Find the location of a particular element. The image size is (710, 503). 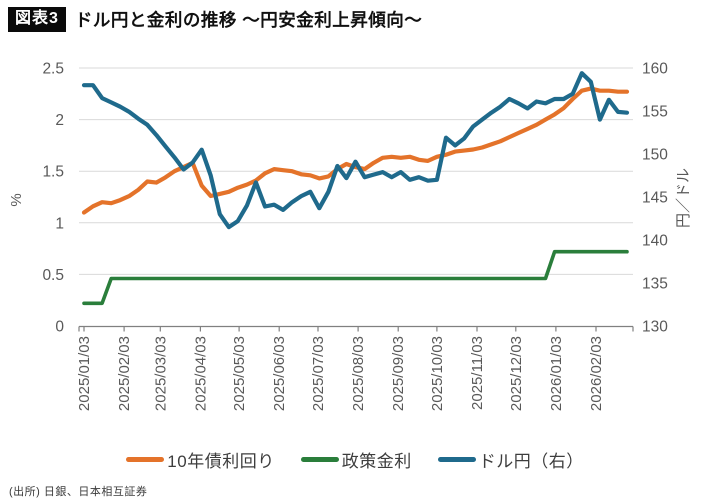

right-tick-label: 150 is located at coordinates (655, 155).